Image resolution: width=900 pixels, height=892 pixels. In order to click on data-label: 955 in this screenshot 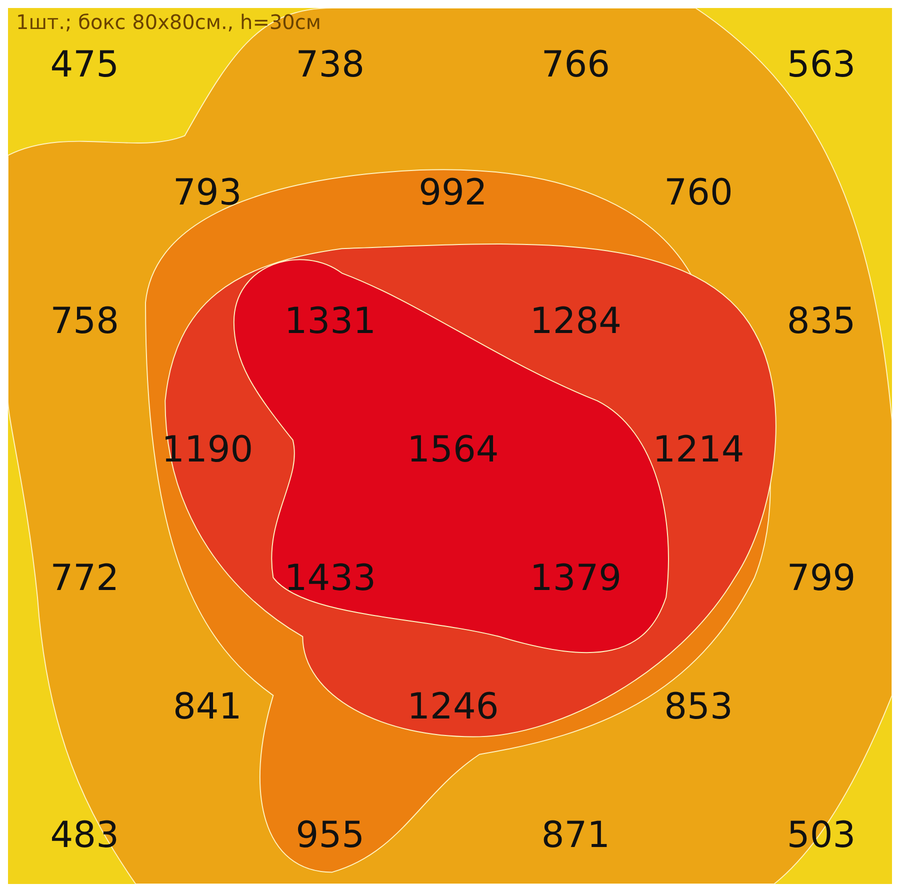, I will do `click(330, 835)`.